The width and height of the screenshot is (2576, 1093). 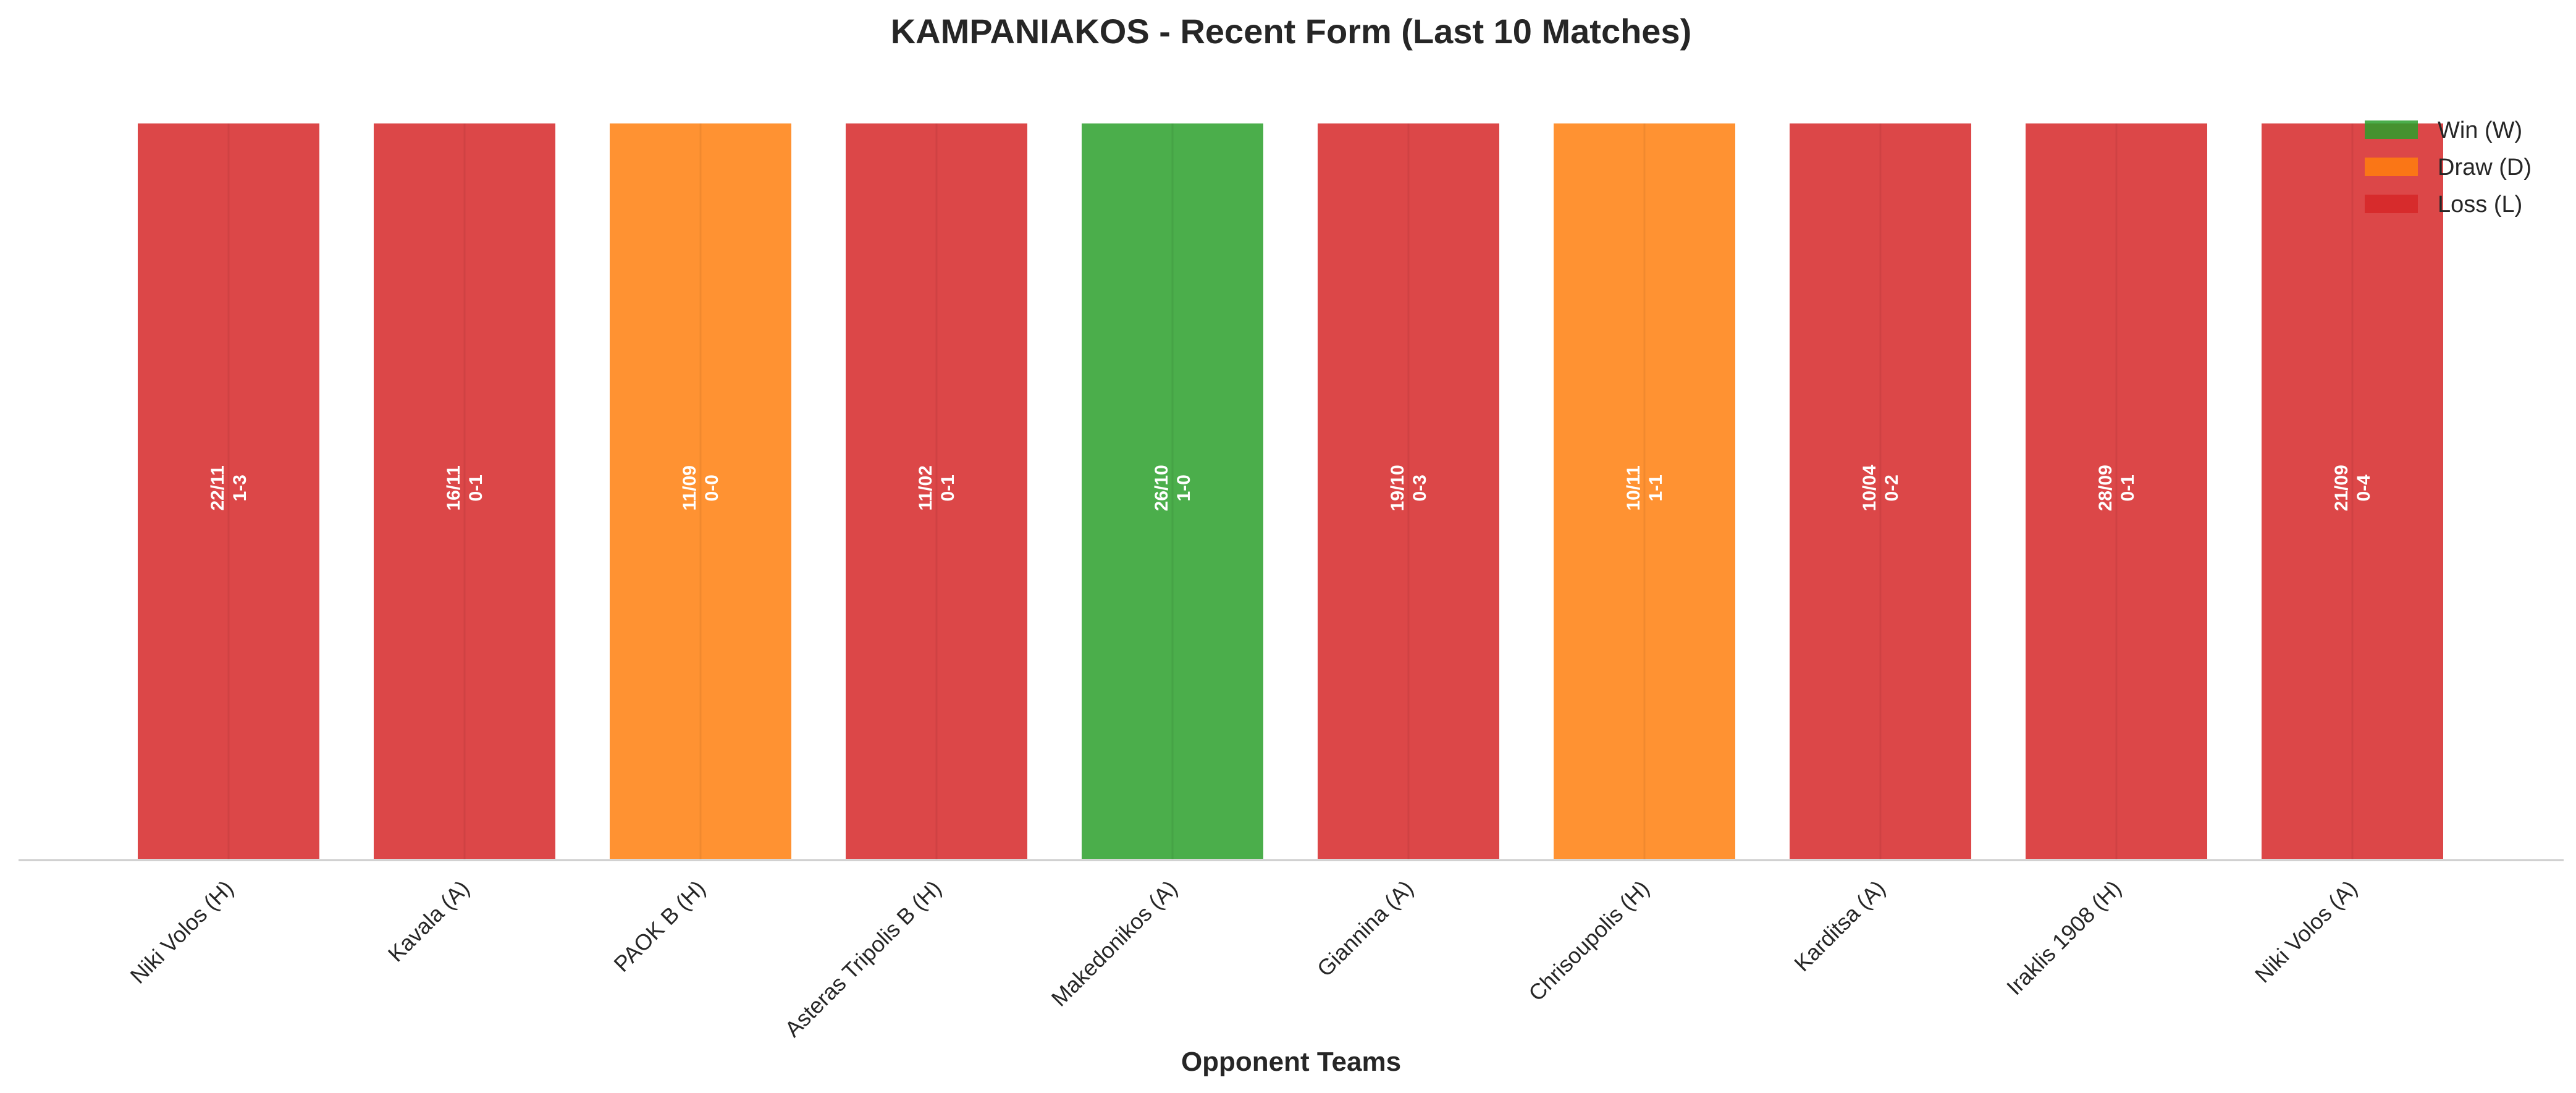 What do you see at coordinates (454, 488) in the screenshot?
I see `bar-date-label: 16/11` at bounding box center [454, 488].